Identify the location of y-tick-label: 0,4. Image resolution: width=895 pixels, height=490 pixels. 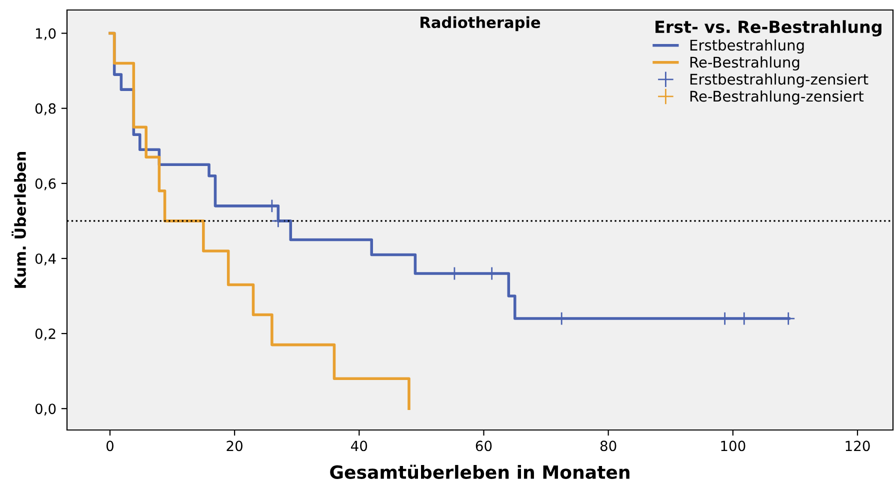
(45, 259).